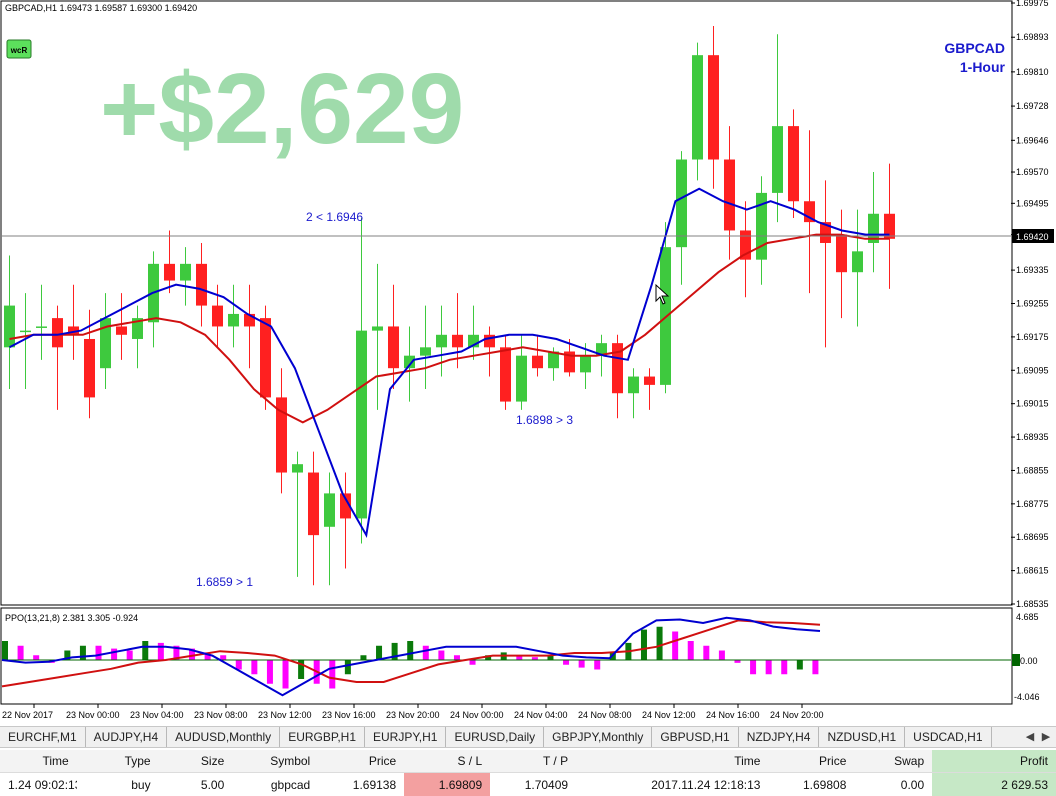 This screenshot has width=1056, height=796. I want to click on indicator-label: PPO(13,21,8) 2.381 3.305 -0.924, so click(71, 618).